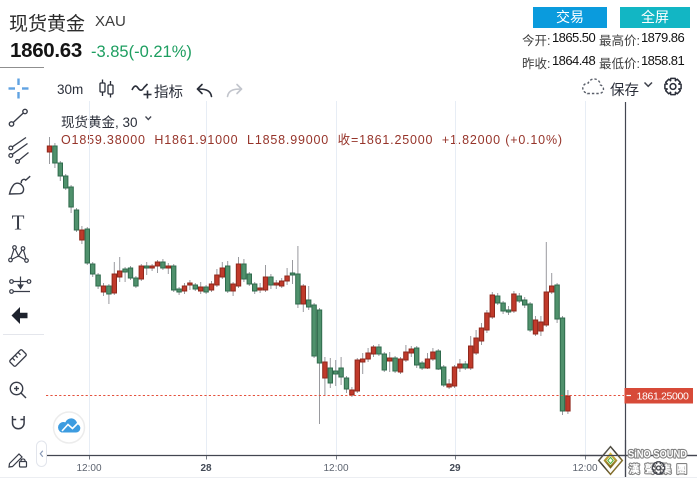  What do you see at coordinates (455, 468) in the screenshot?
I see `svg-text: 29` at bounding box center [455, 468].